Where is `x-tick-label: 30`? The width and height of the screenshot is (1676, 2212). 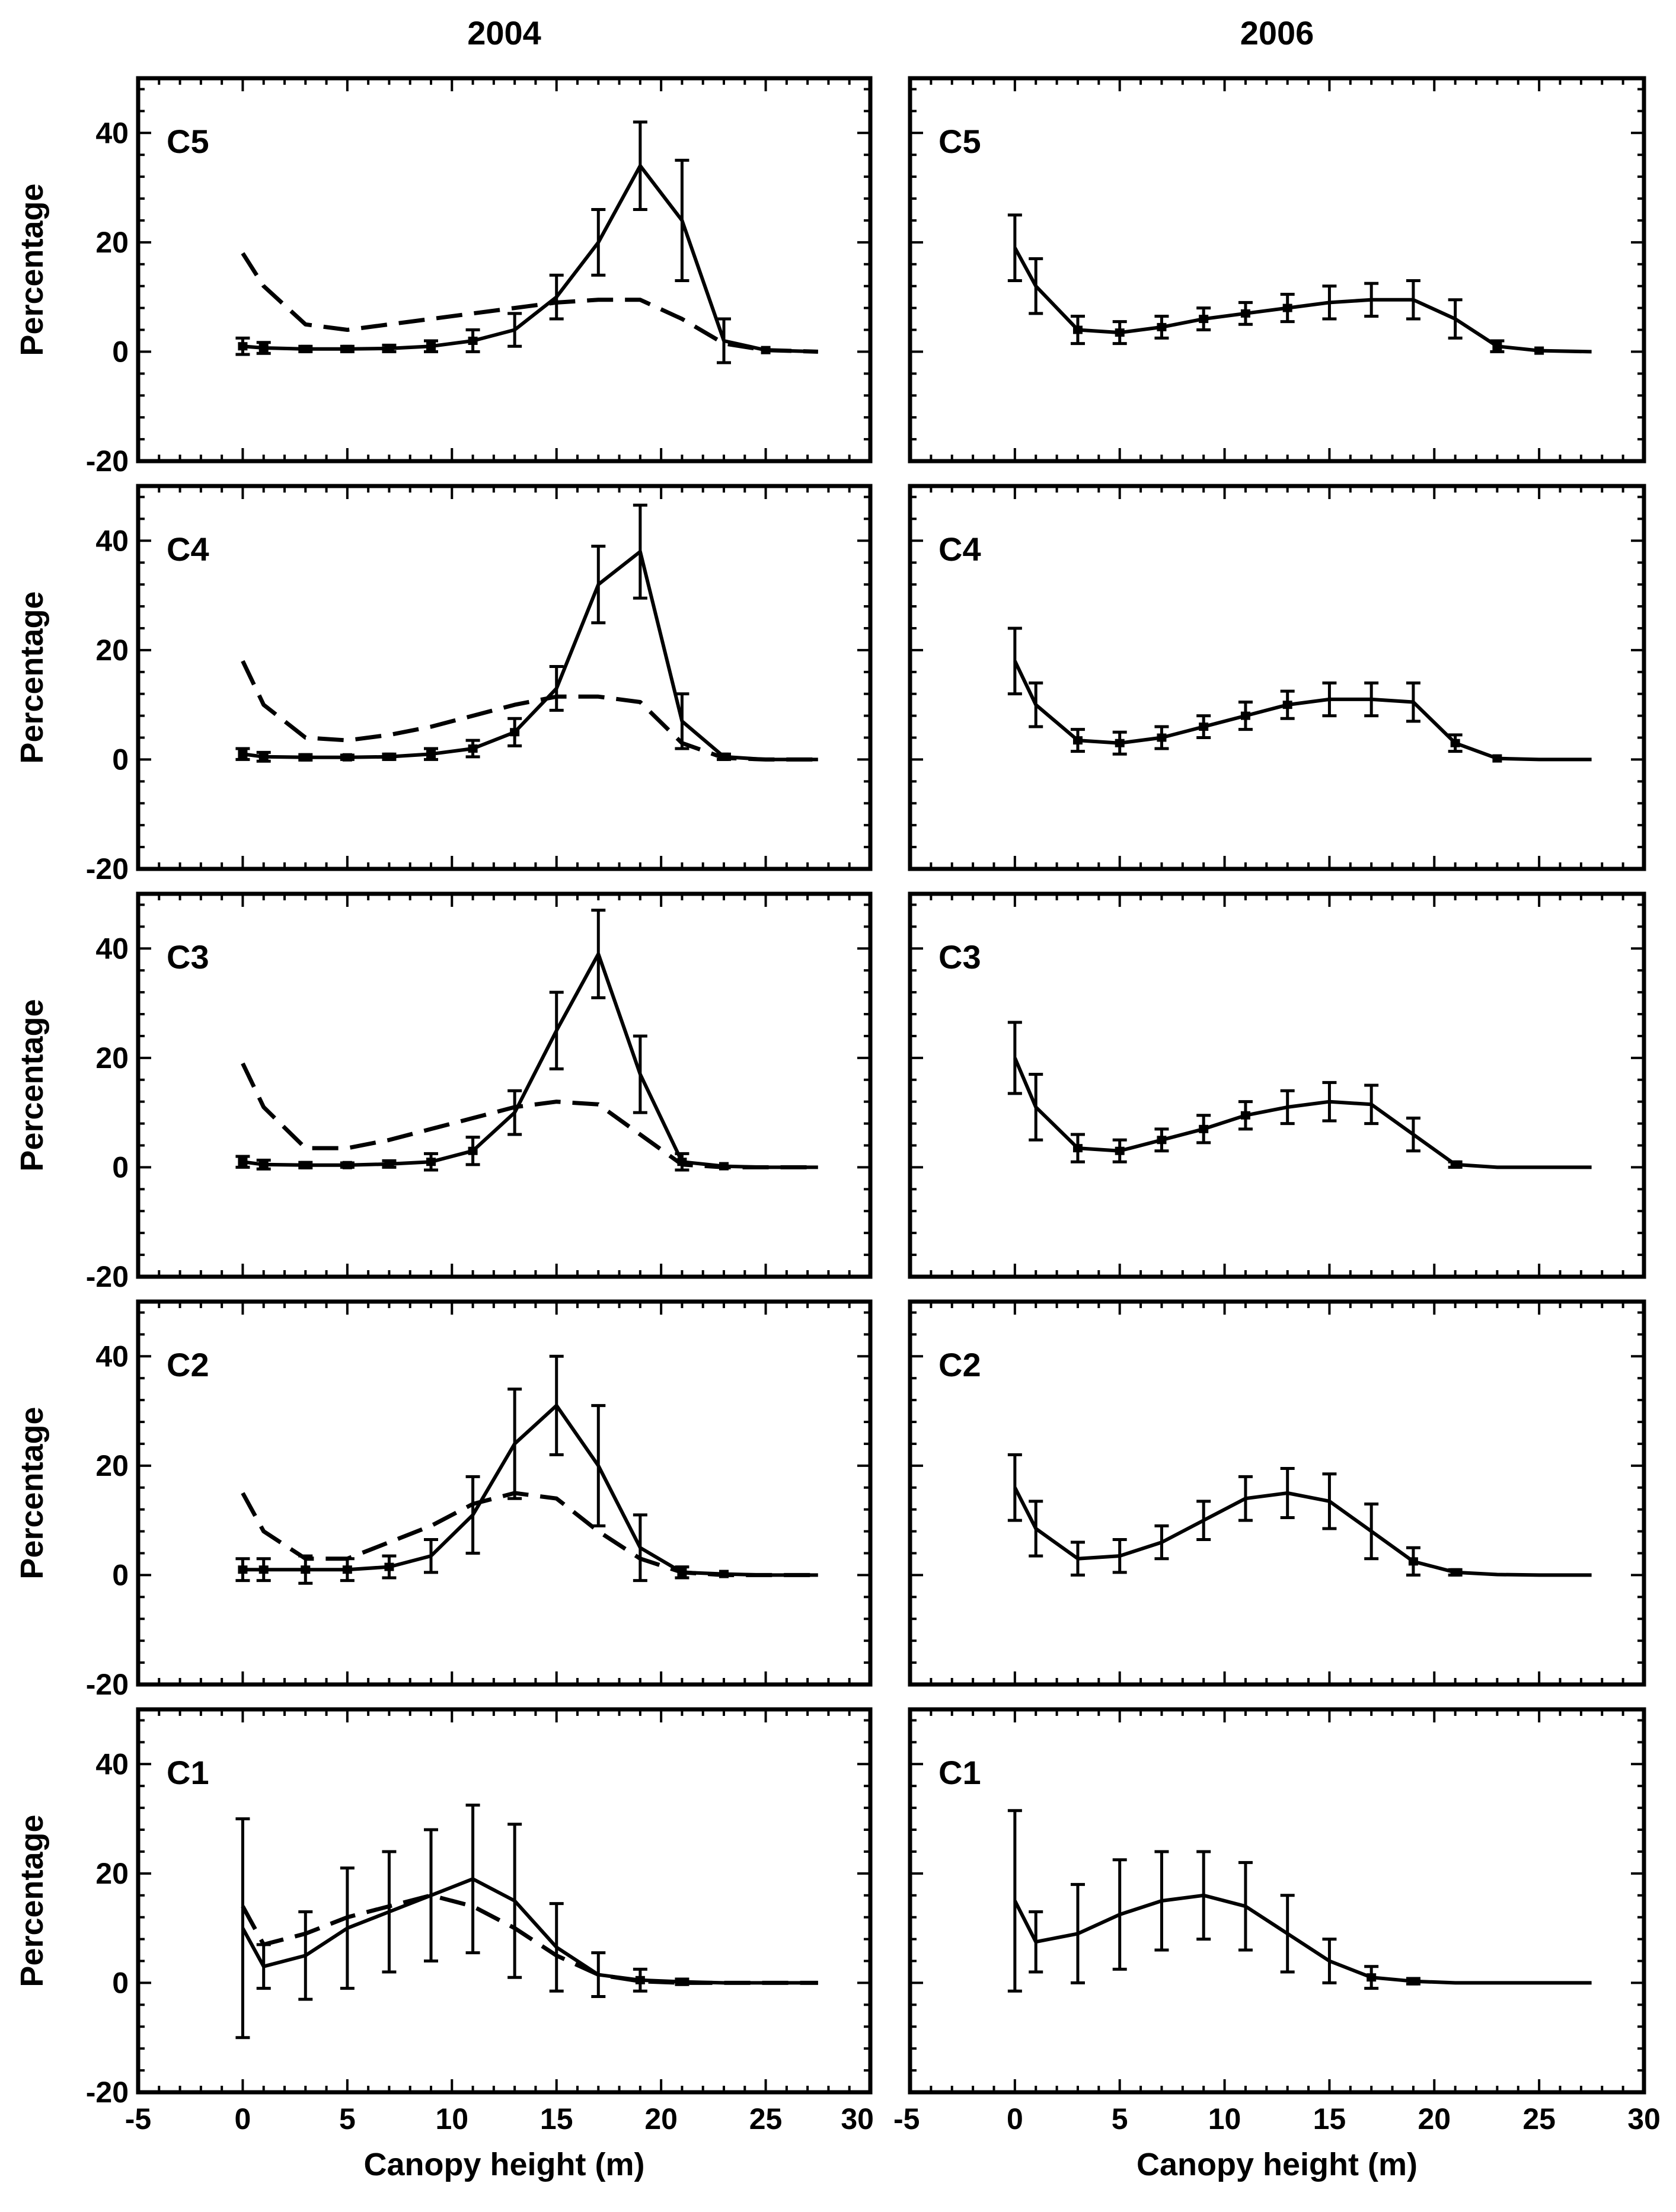
x-tick-label: 30 is located at coordinates (1644, 2119).